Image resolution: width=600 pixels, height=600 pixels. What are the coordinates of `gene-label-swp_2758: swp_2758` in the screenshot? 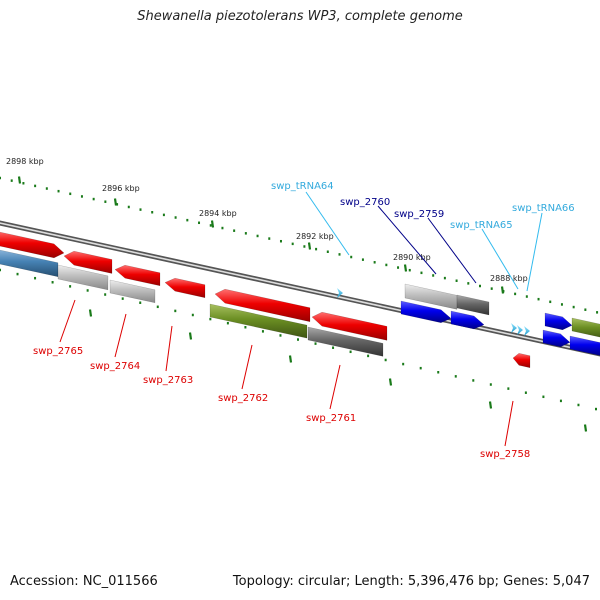 It's located at (505, 454).